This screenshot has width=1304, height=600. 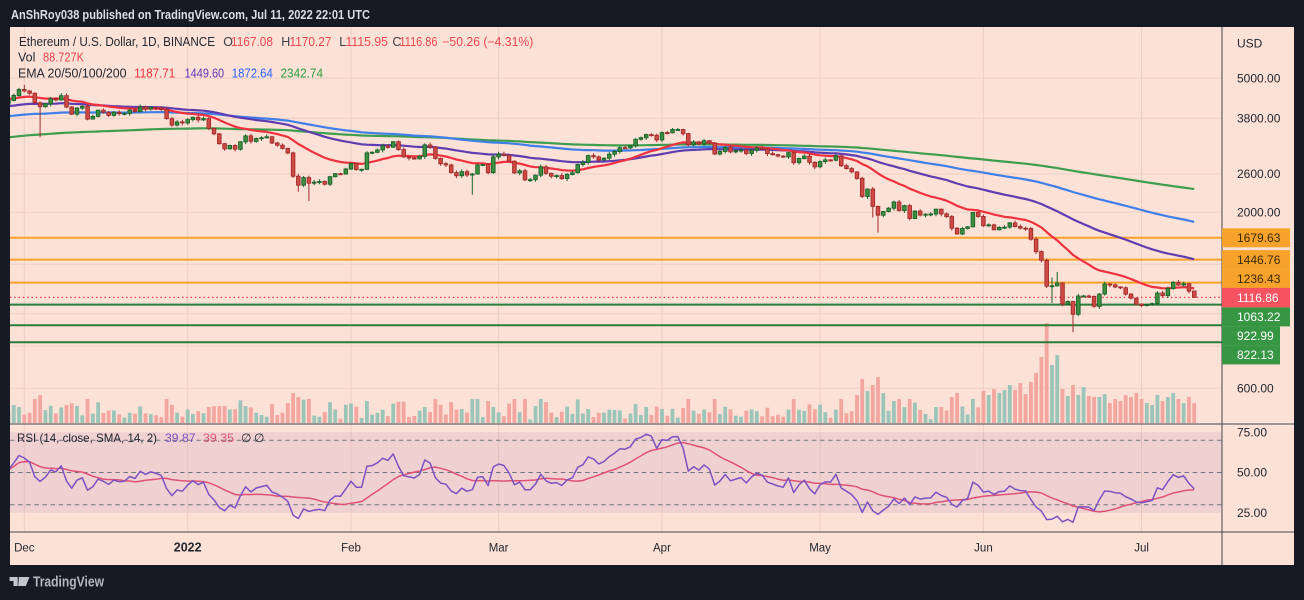 I want to click on svg-text: Dec, so click(x=24, y=549).